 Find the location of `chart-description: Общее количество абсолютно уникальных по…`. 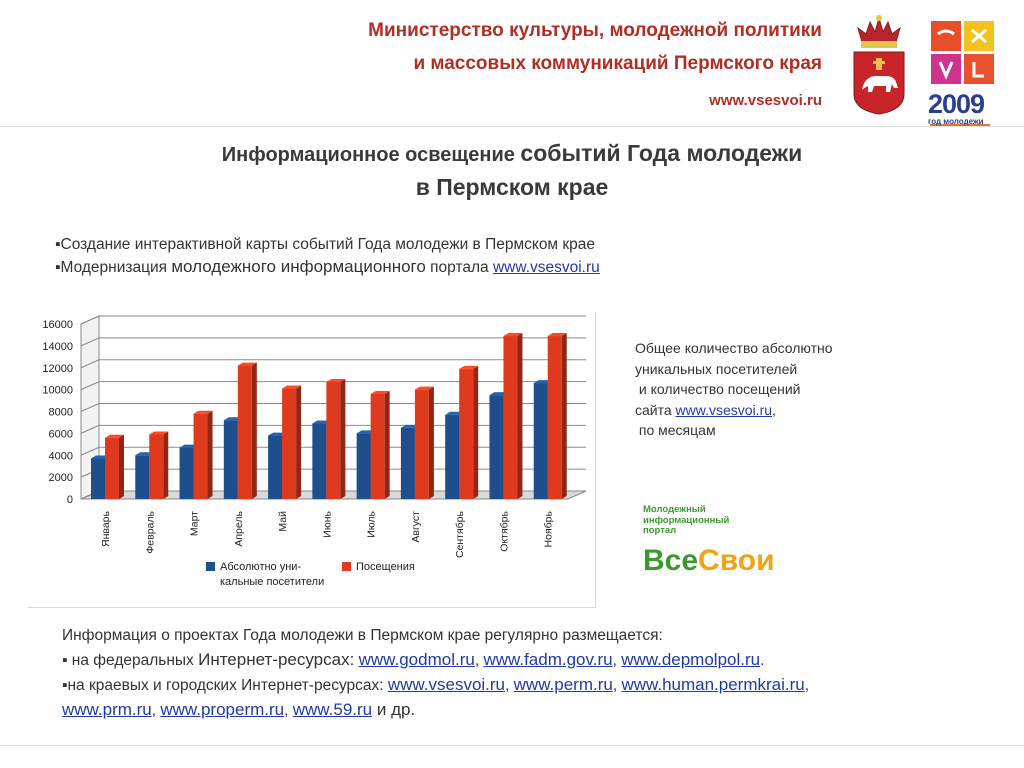

chart-description: Общее количество абсолютно уникальных по… is located at coordinates (734, 389).